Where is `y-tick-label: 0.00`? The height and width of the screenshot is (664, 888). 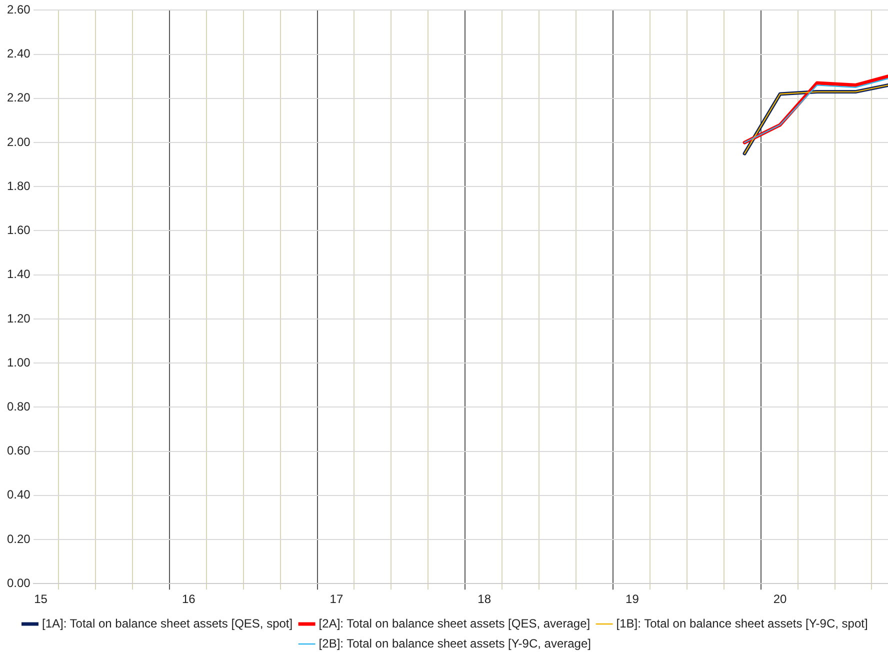
y-tick-label: 0.00 is located at coordinates (18, 583).